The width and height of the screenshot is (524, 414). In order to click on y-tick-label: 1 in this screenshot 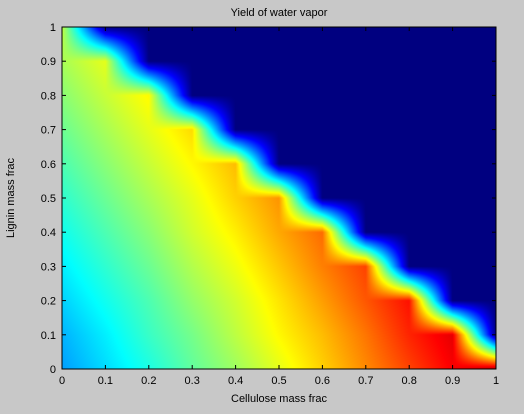, I will do `click(53, 28)`.